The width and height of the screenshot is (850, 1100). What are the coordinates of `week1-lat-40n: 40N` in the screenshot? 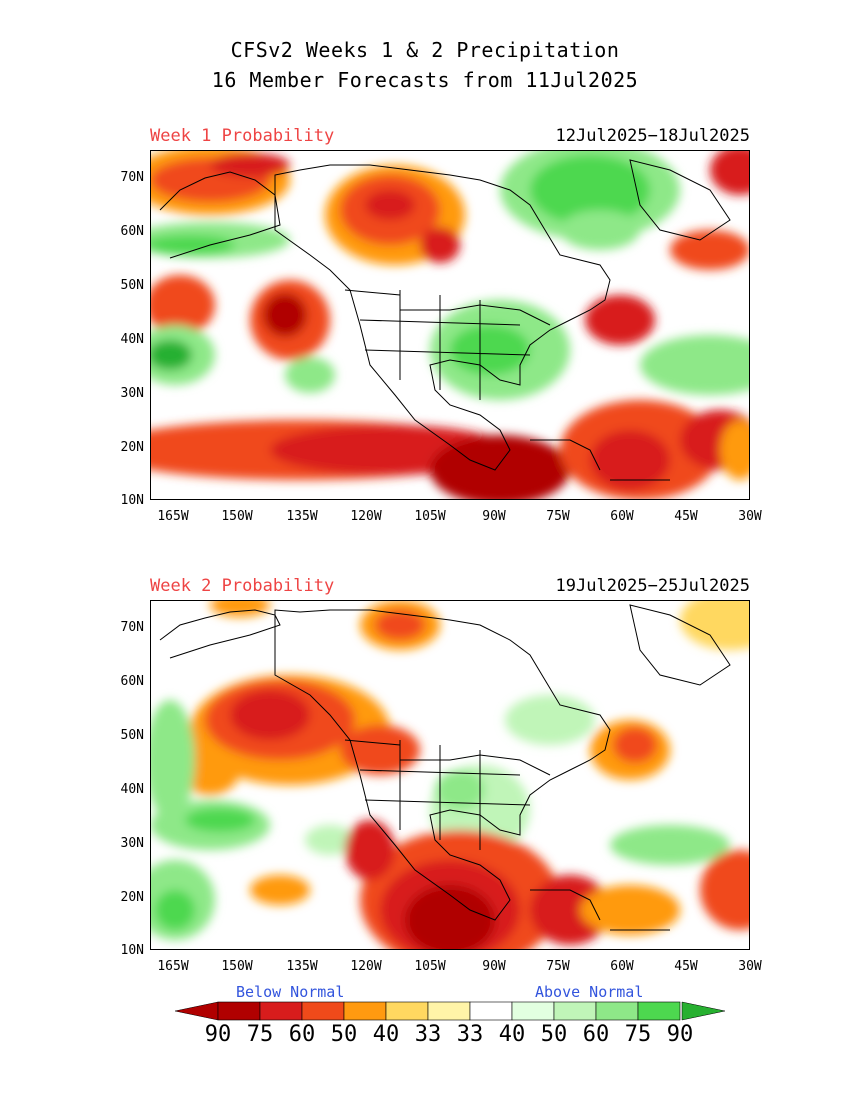 It's located at (132, 339).